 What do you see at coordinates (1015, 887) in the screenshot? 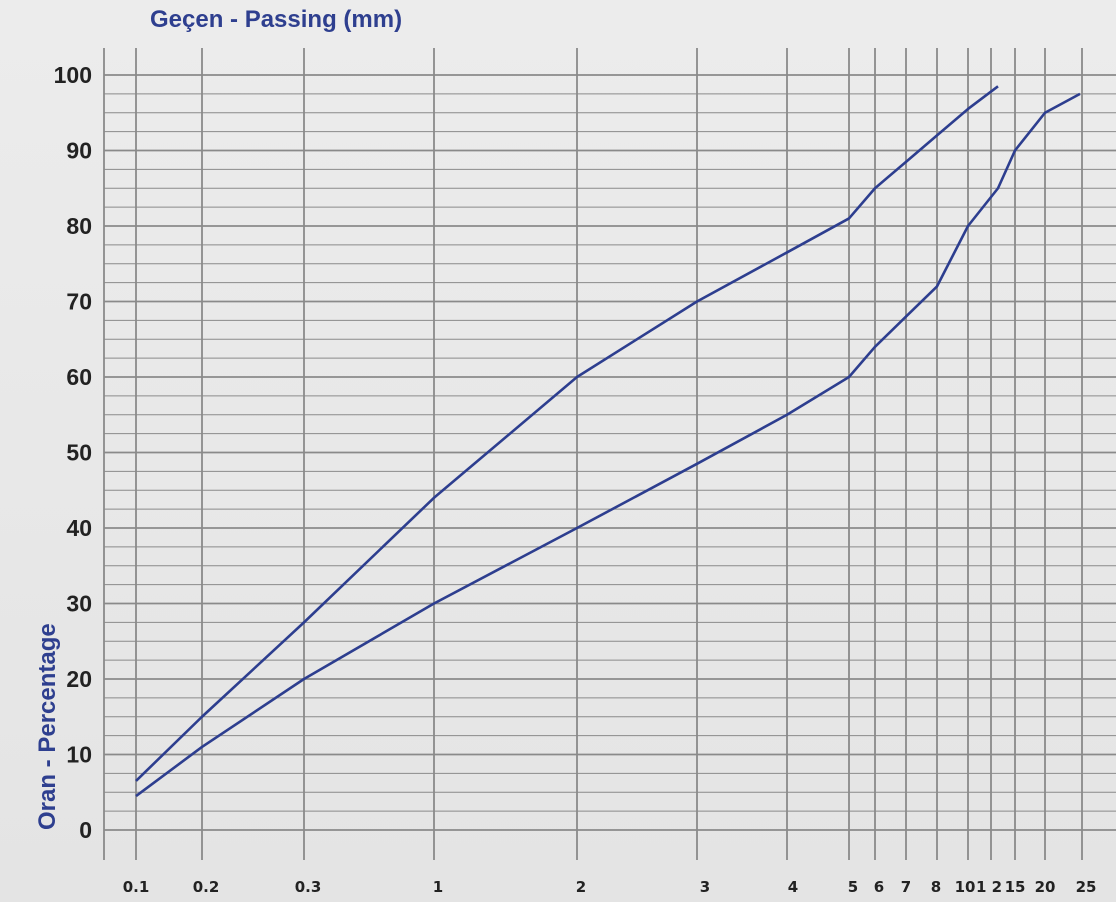
I see `x-tick-label: 15` at bounding box center [1015, 887].